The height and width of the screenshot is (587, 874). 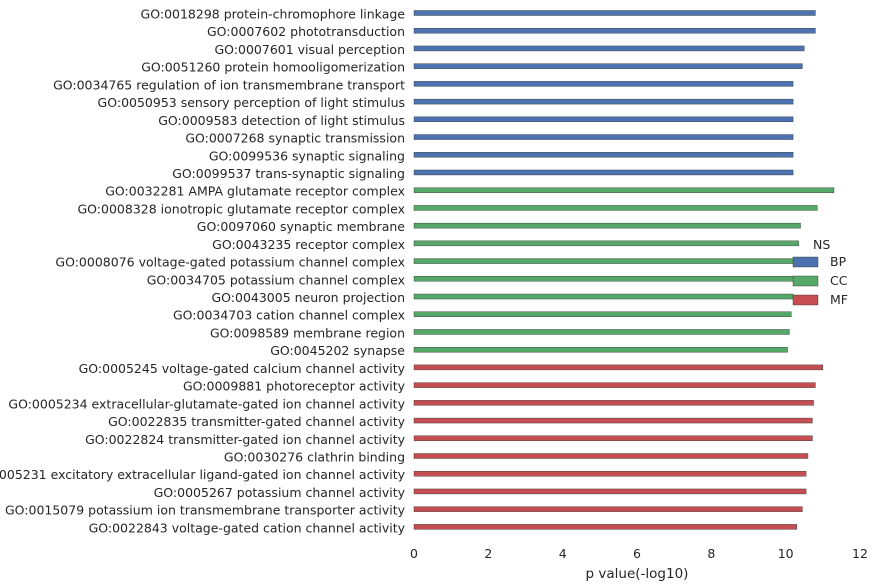 I want to click on x-tick-label: 0, so click(x=414, y=553).